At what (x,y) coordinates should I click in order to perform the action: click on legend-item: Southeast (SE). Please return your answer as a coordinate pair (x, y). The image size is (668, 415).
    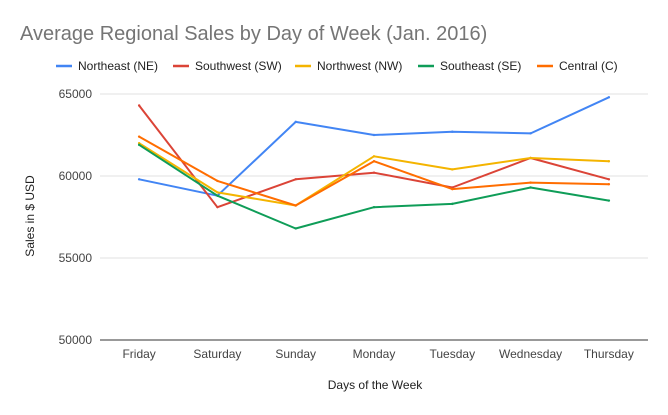
    Looking at the image, I should click on (469, 66).